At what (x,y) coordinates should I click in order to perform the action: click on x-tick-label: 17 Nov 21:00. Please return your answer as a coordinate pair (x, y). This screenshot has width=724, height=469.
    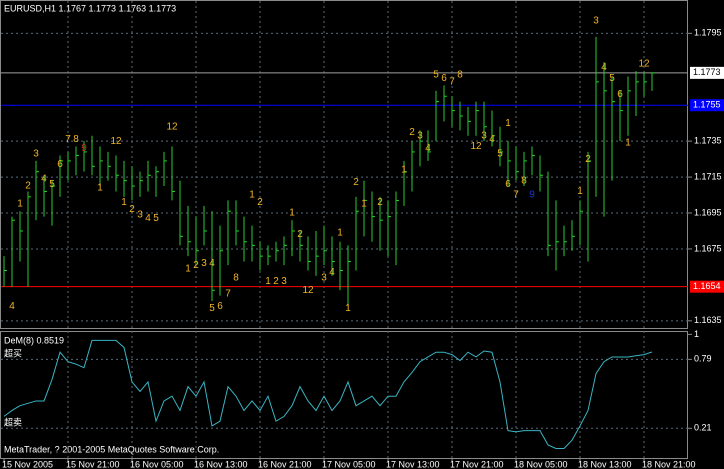
    Looking at the image, I should click on (477, 464).